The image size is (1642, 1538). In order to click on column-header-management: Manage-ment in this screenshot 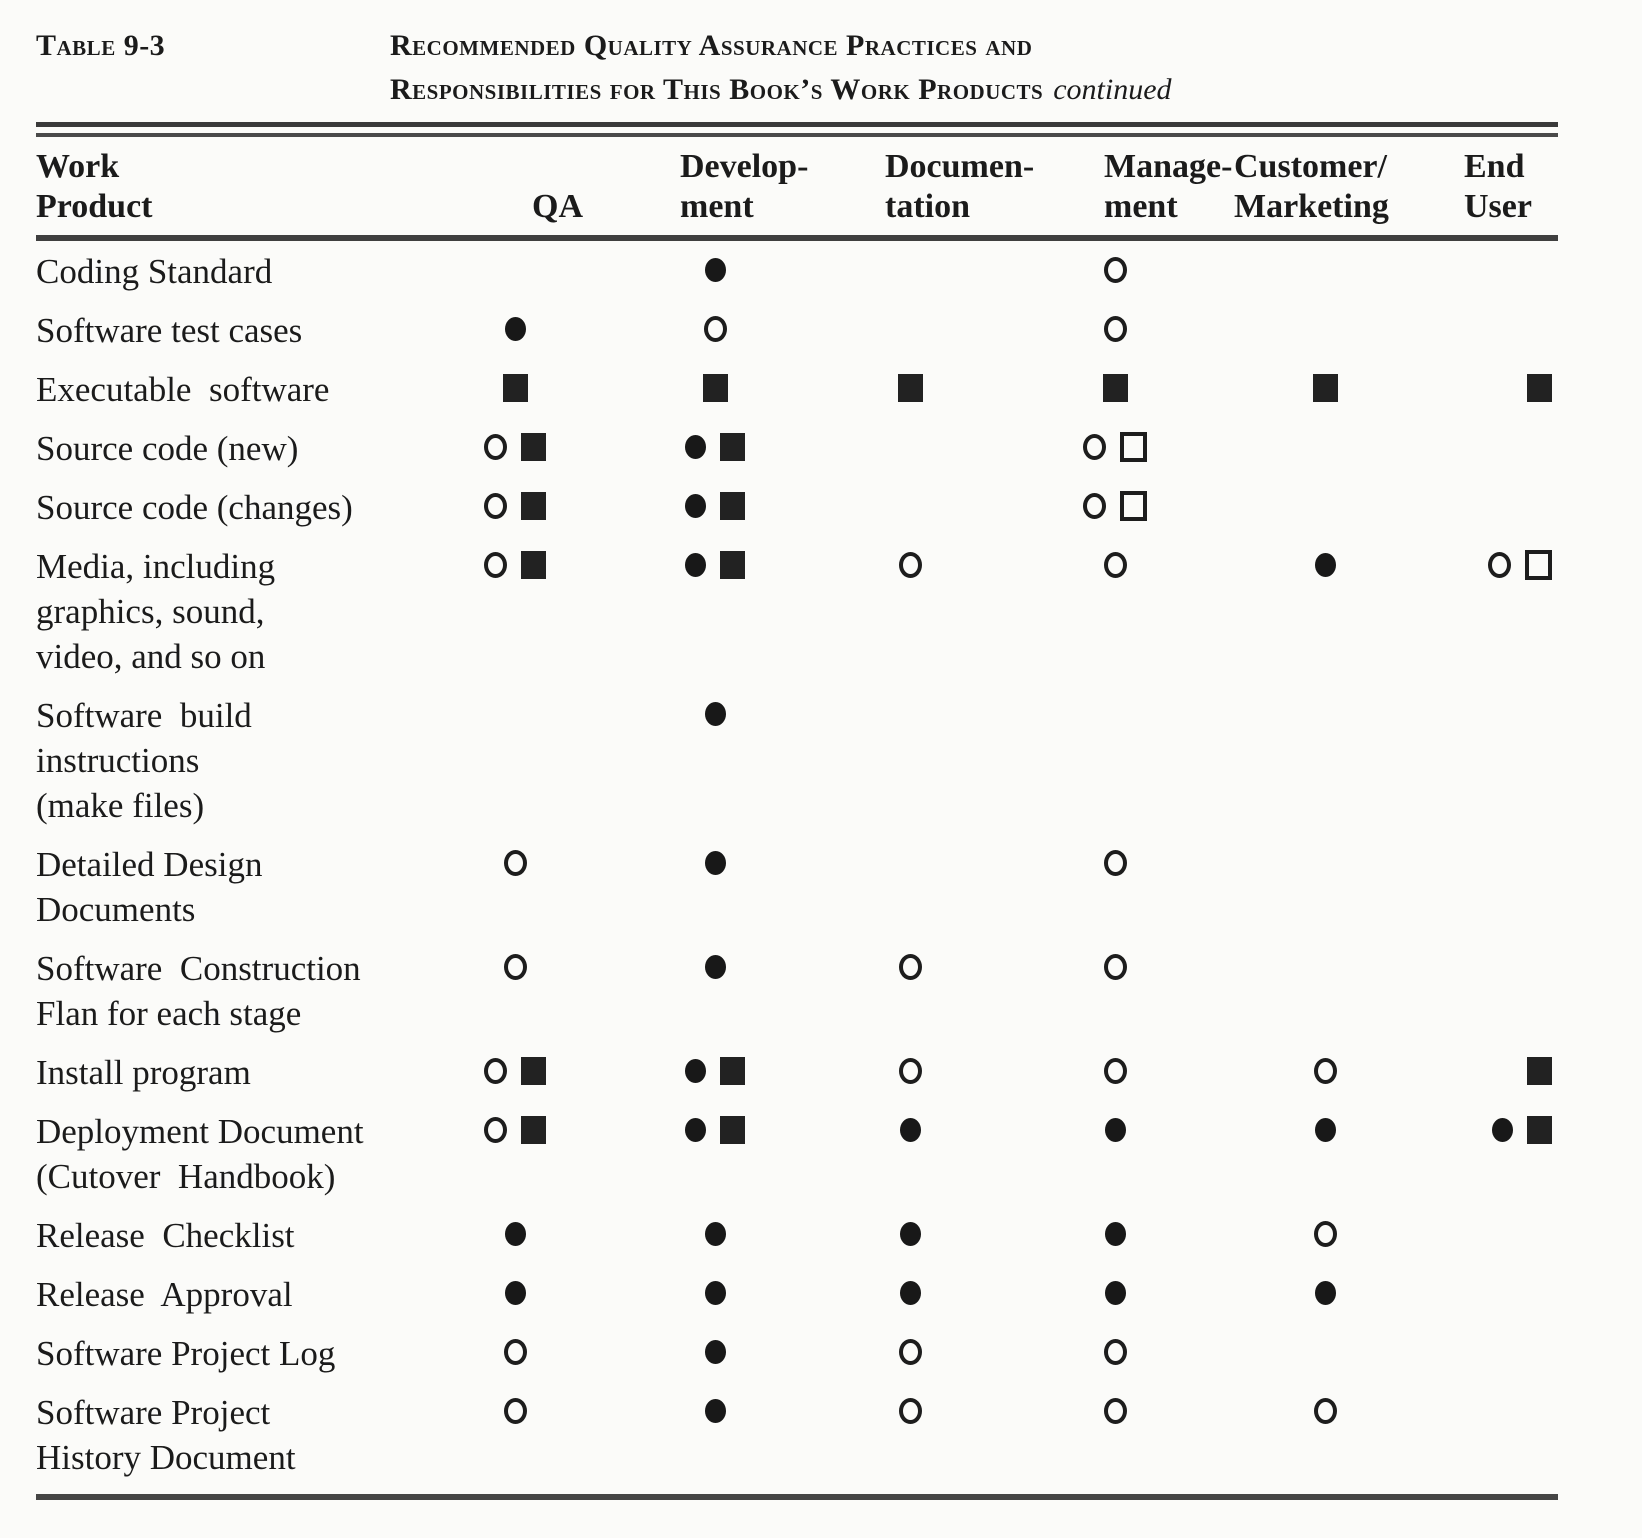, I will do `click(1115, 187)`.